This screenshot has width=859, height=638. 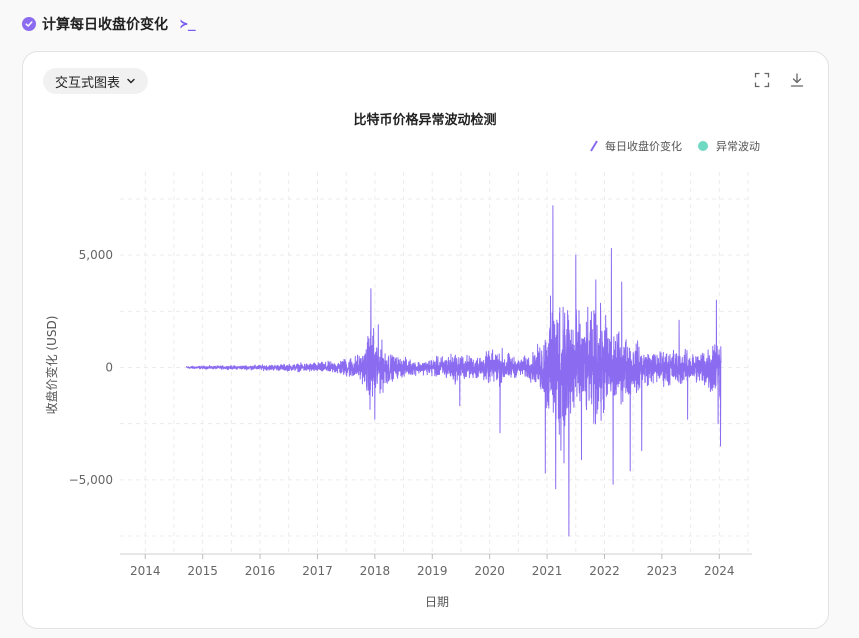 What do you see at coordinates (91, 367) in the screenshot?
I see `y-ticks: 5,000 0 −5,000` at bounding box center [91, 367].